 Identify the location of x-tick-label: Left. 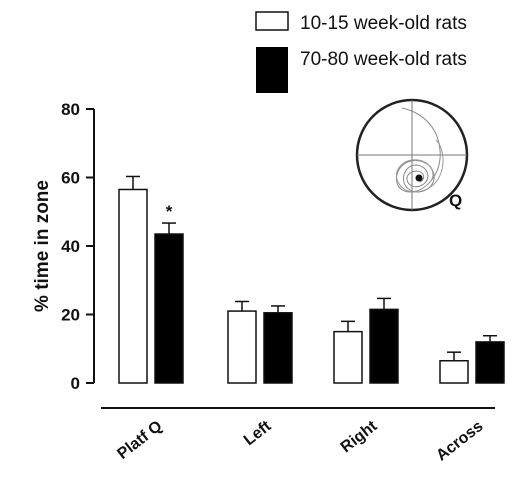
(258, 433).